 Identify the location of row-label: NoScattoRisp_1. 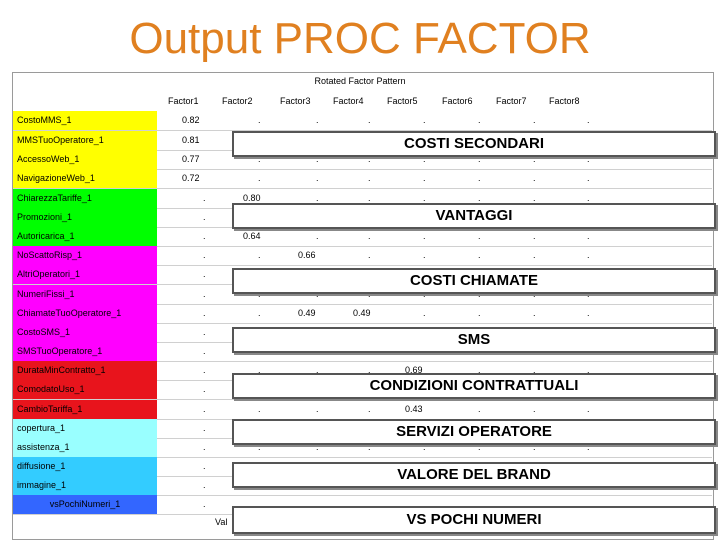
(85, 255).